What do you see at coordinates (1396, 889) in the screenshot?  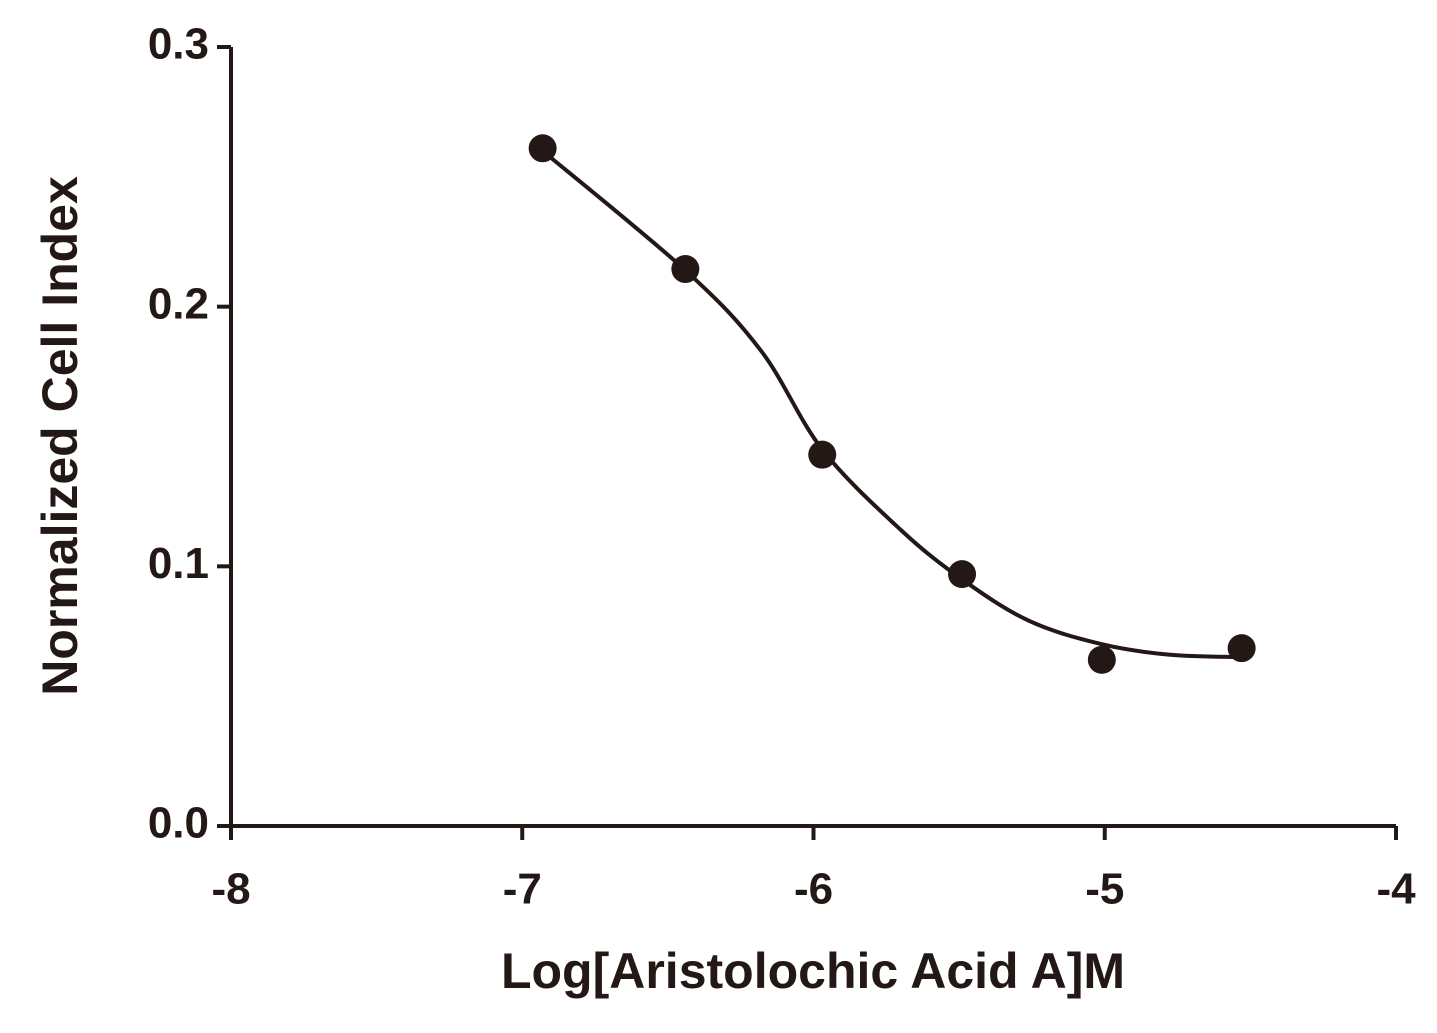 I see `x-tick-label: -4` at bounding box center [1396, 889].